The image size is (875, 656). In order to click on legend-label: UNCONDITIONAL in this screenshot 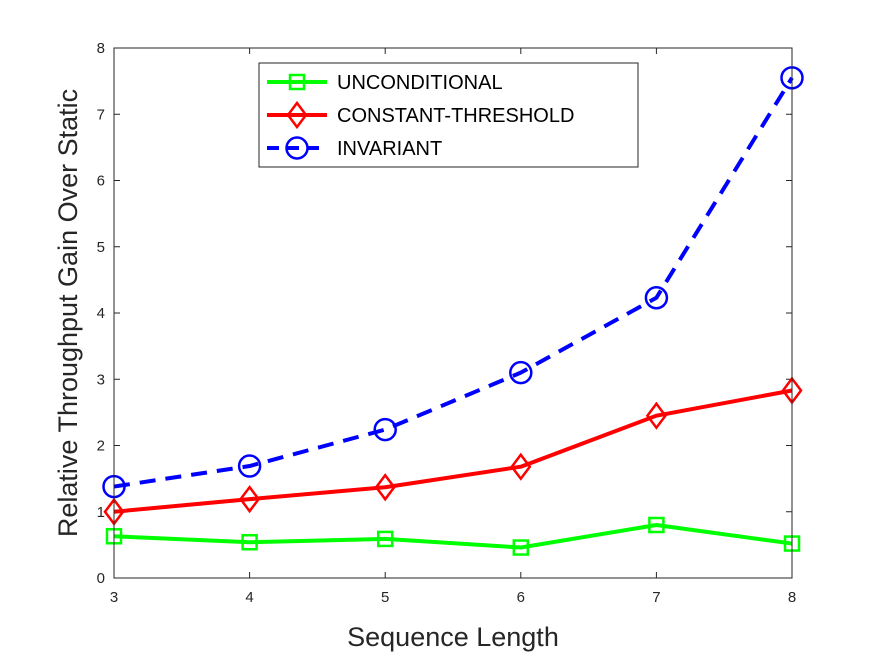, I will do `click(420, 83)`.